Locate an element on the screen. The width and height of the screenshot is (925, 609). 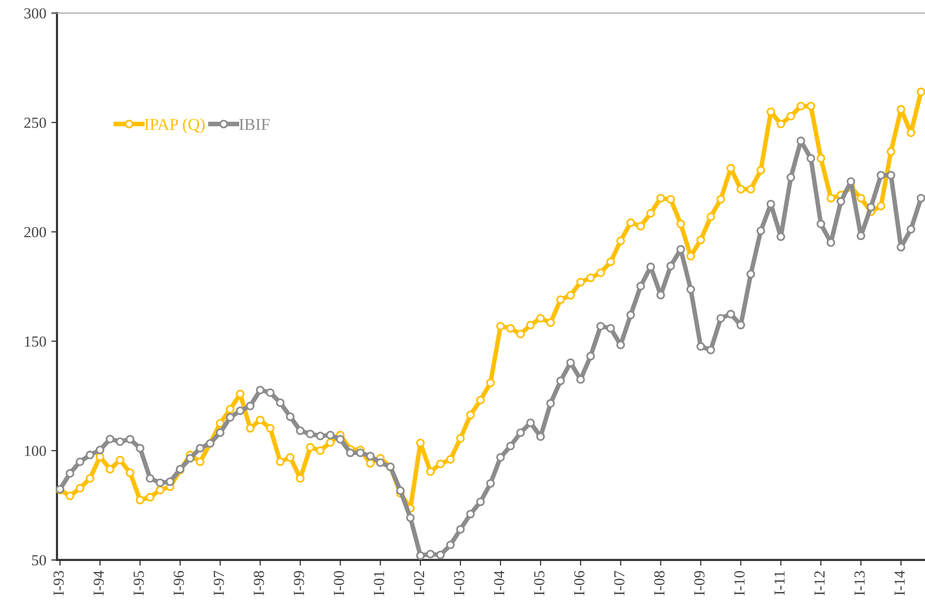
x-tick-label: I-01 is located at coordinates (379, 583).